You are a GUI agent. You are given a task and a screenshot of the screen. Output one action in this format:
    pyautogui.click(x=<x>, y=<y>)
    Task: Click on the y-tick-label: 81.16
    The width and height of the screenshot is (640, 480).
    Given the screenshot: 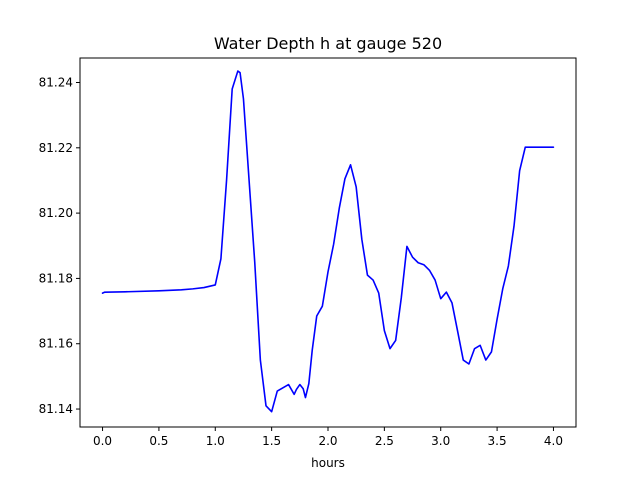 What is the action you would take?
    pyautogui.click(x=56, y=344)
    